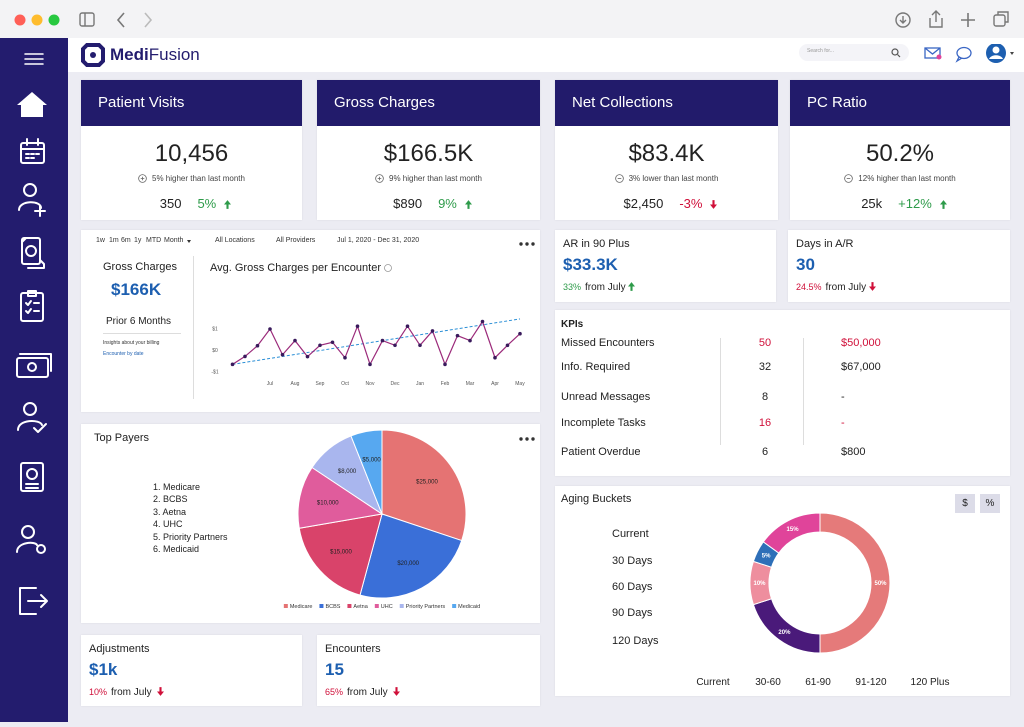 This screenshot has width=1024, height=727. What do you see at coordinates (666, 103) in the screenshot?
I see `card-title: Net Collections` at bounding box center [666, 103].